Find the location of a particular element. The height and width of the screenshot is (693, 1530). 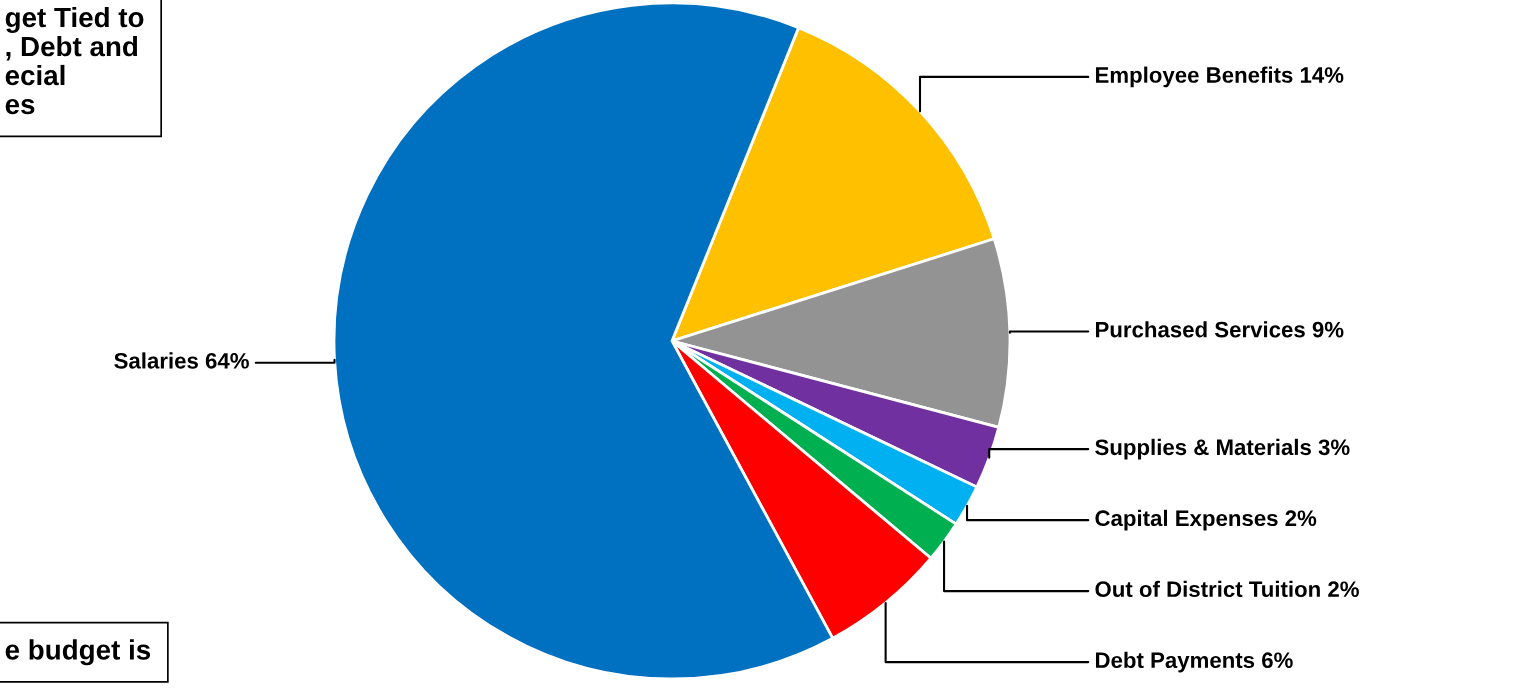

slice-label: Purchased Services 9% is located at coordinates (1219, 329).